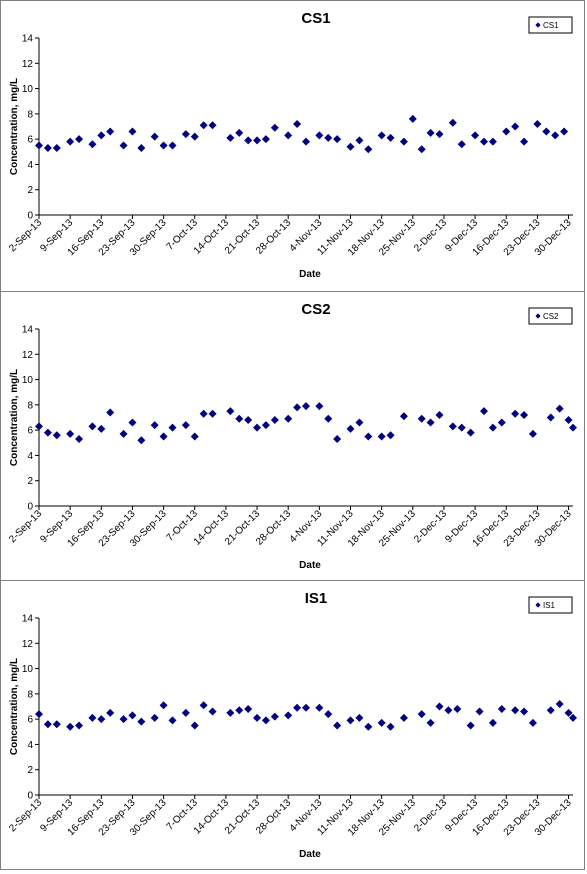 The height and width of the screenshot is (874, 587). What do you see at coordinates (315, 18) in the screenshot?
I see `chart-title: CS1` at bounding box center [315, 18].